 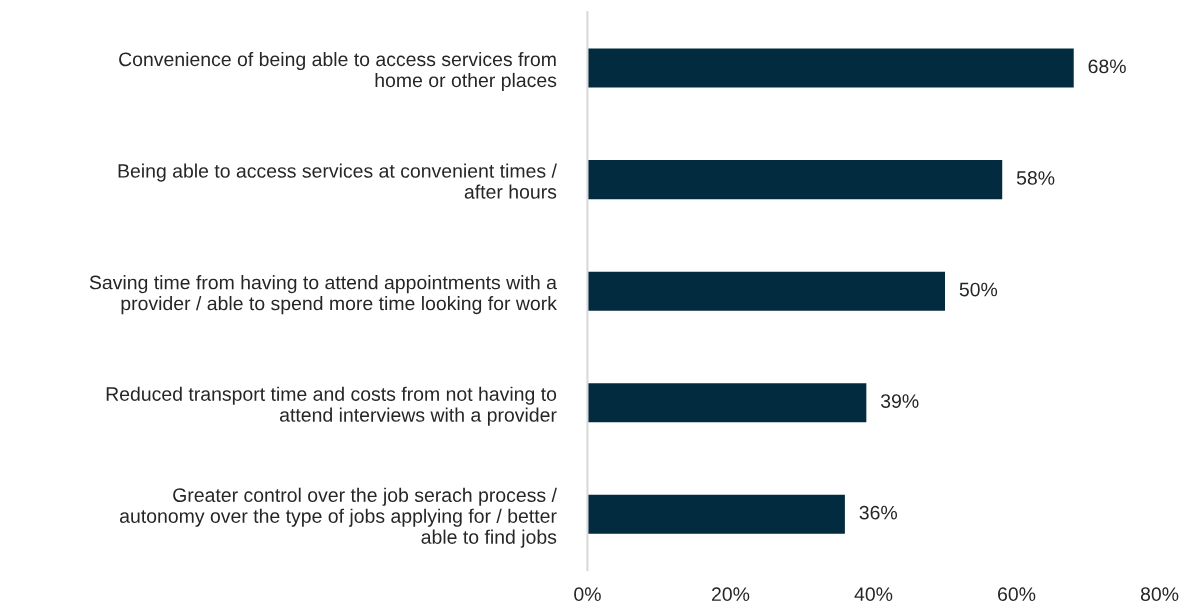 I want to click on y-tick-label: Convenience of being able to access services from home or other places, so click(x=338, y=71).